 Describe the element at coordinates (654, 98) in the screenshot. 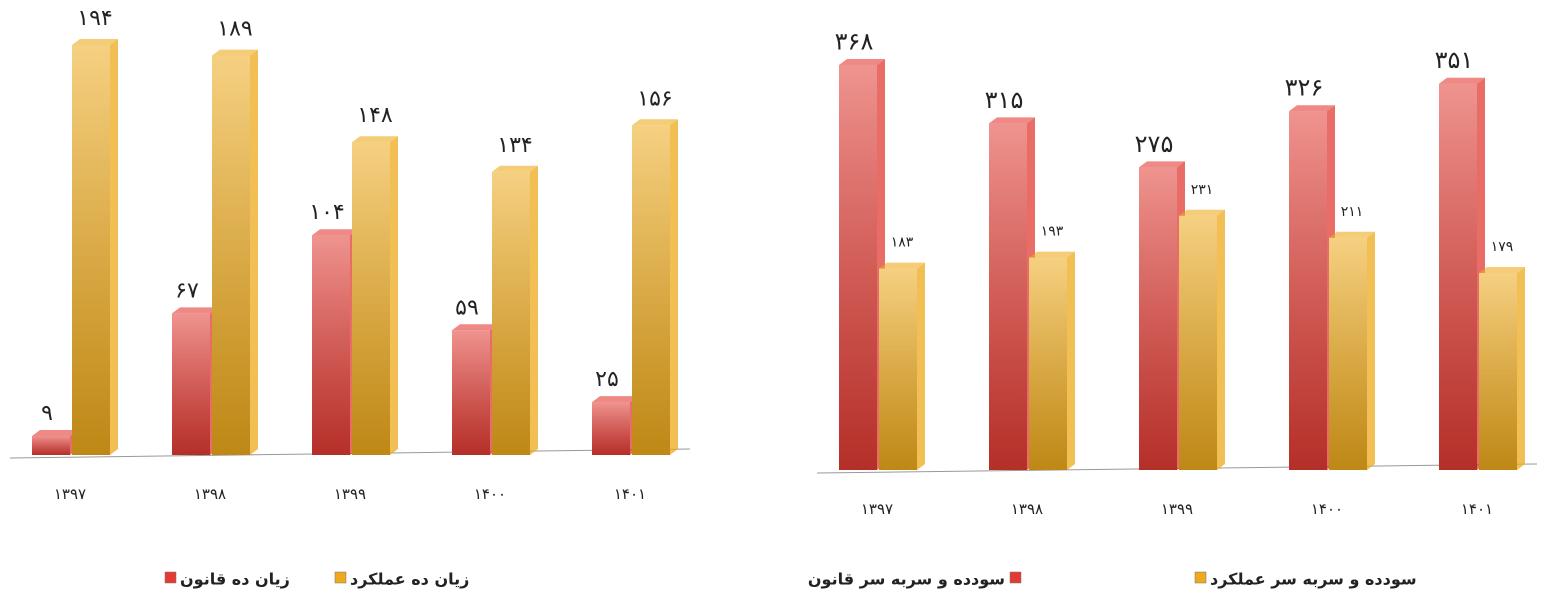

I see `value-label: ۱۵۶` at that location.